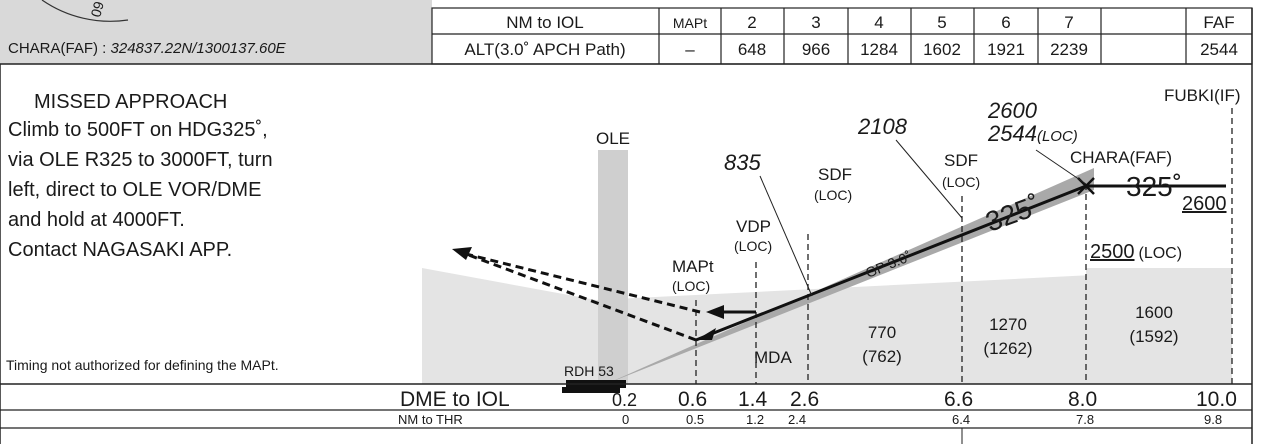  Describe the element at coordinates (816, 49) in the screenshot. I see `table-alt-3: 966` at that location.